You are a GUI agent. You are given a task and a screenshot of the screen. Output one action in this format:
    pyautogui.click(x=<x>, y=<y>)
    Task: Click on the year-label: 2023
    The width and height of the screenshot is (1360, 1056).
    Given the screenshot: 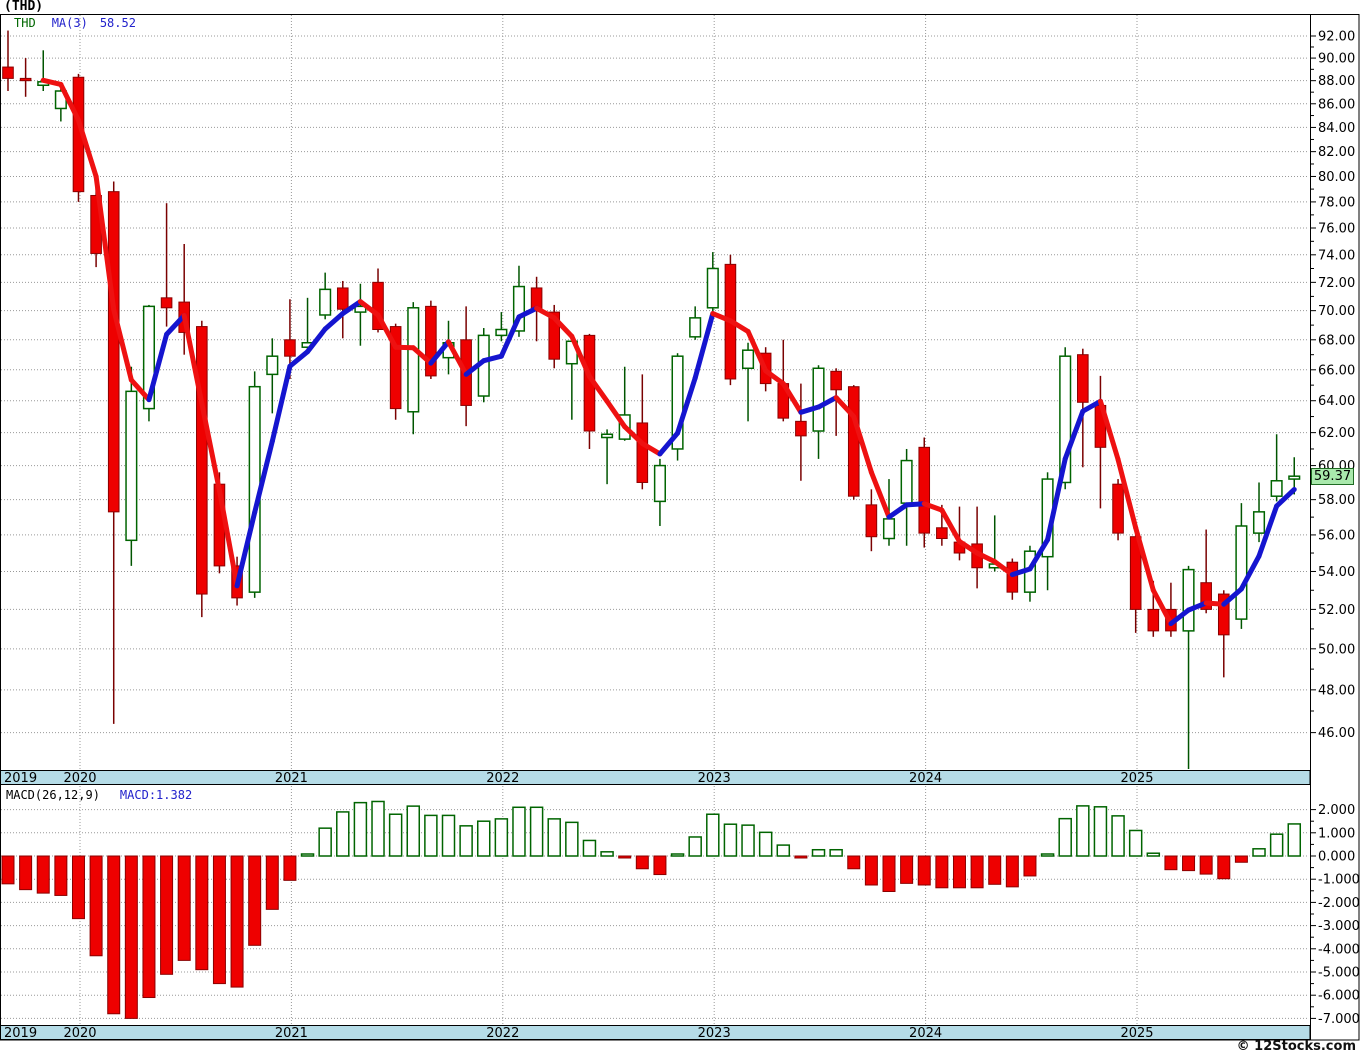 What is the action you would take?
    pyautogui.click(x=714, y=1033)
    